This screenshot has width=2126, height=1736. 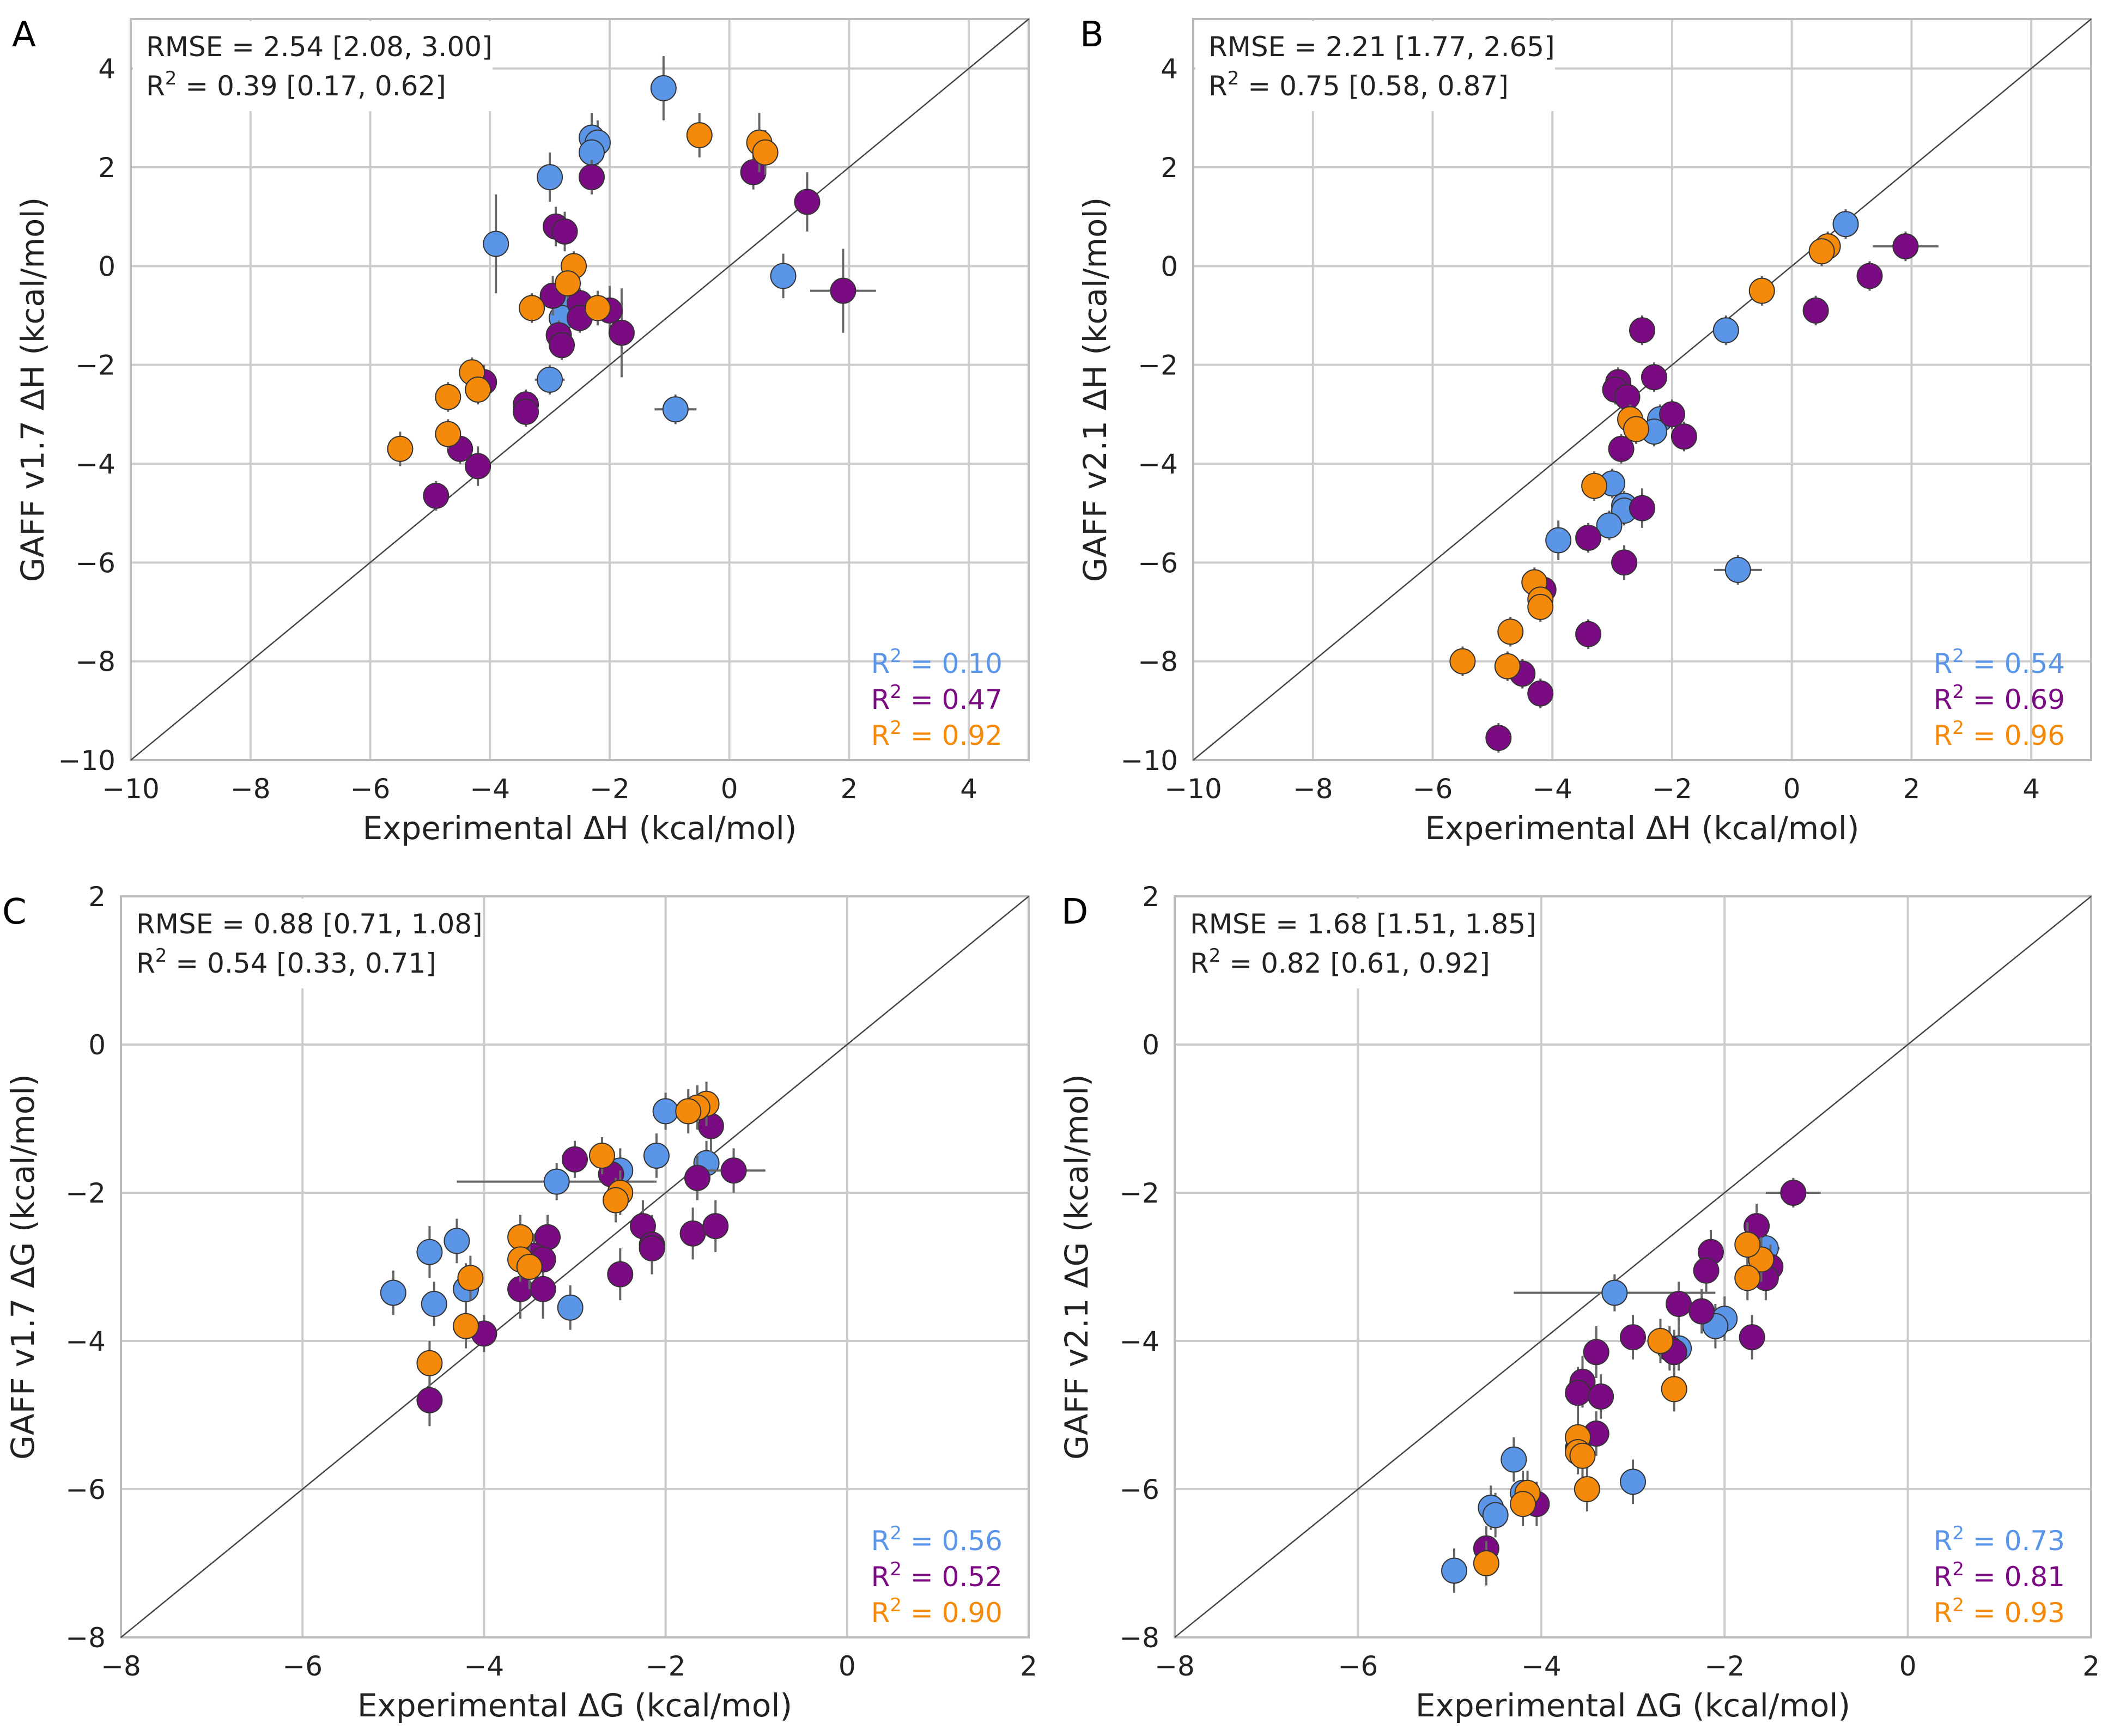 What do you see at coordinates (1908, 1666) in the screenshot?
I see `x-tick-label: 0` at bounding box center [1908, 1666].